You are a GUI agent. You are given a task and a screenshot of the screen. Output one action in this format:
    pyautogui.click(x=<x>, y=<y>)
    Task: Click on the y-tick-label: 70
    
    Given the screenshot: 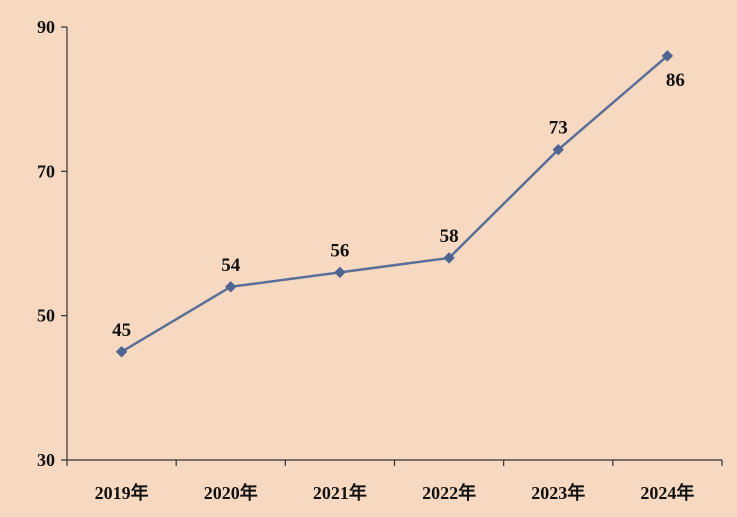 What is the action you would take?
    pyautogui.click(x=46, y=171)
    